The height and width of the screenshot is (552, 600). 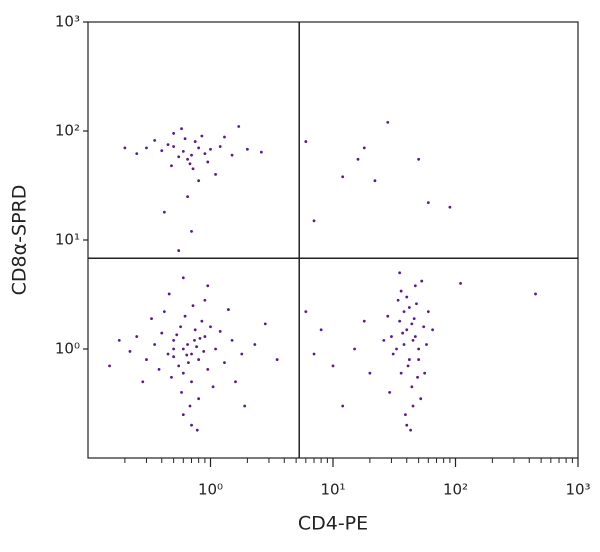 I want to click on x-axis-title: CD4-PE, so click(x=333, y=524).